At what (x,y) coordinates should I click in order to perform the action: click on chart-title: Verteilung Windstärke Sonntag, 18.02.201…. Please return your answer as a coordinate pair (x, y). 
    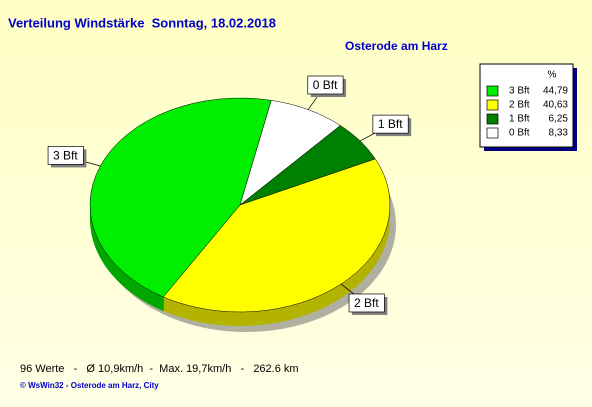
    Looking at the image, I should click on (142, 22).